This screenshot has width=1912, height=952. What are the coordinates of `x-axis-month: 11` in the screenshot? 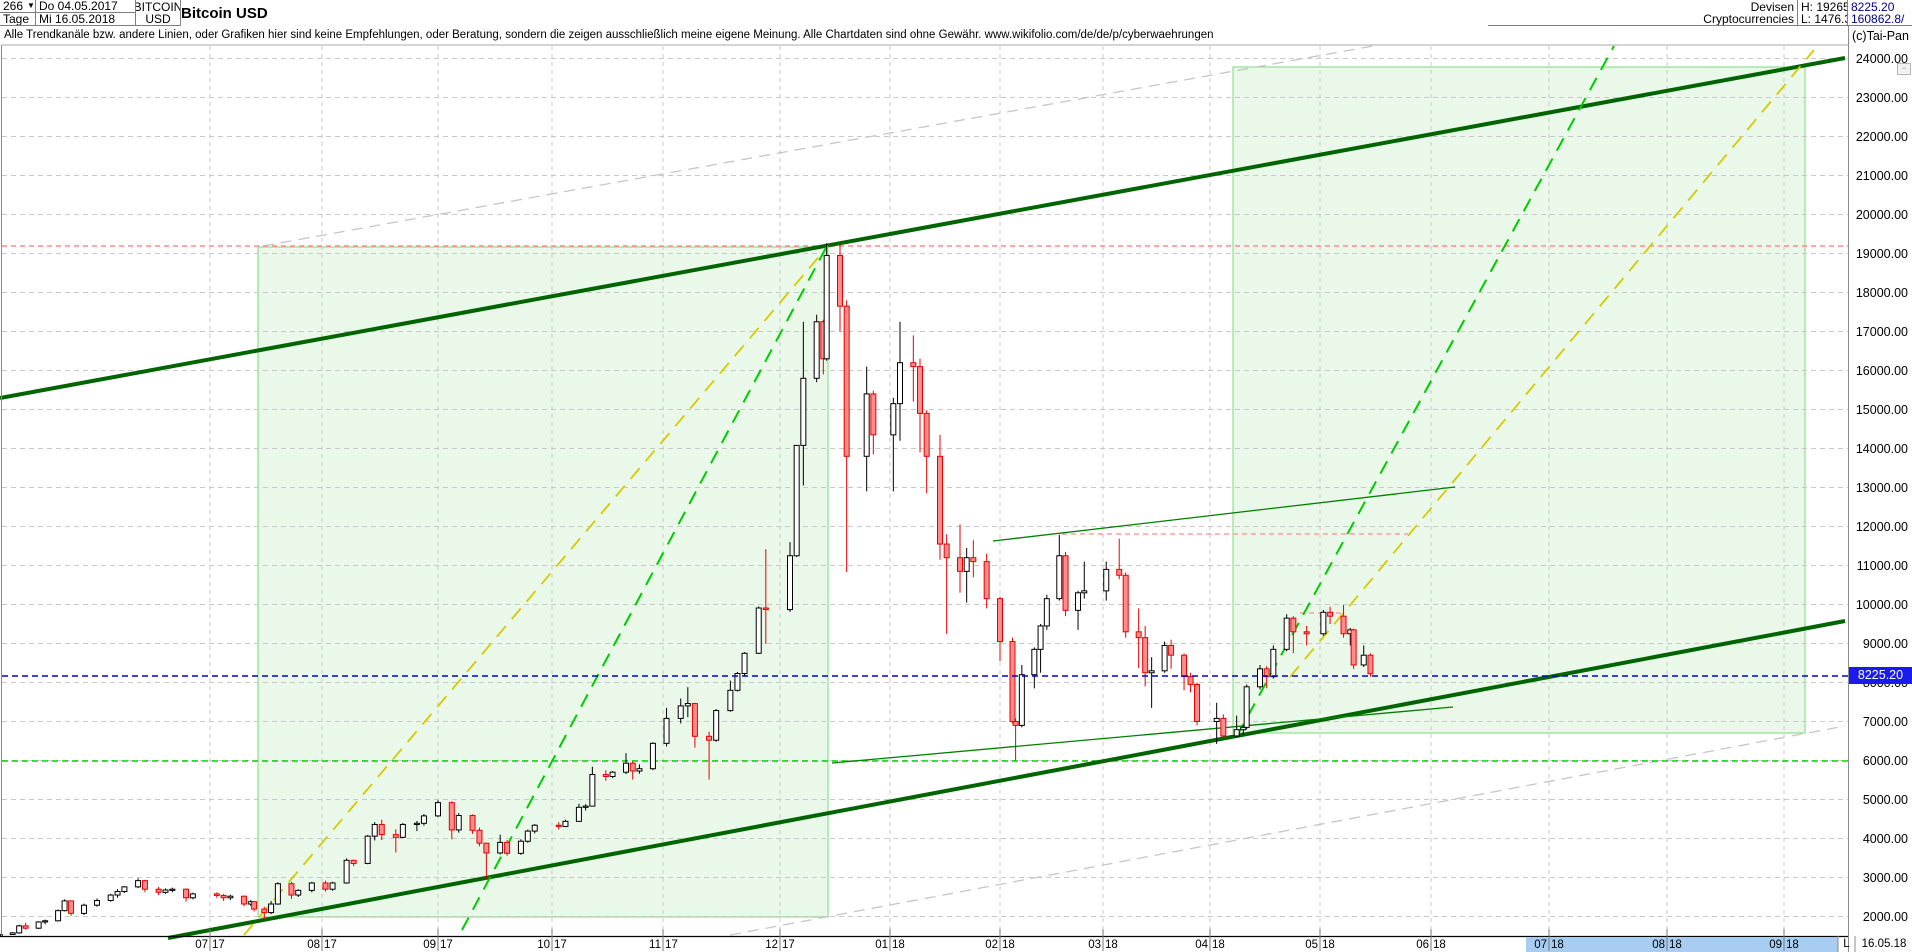 It's located at (655, 945).